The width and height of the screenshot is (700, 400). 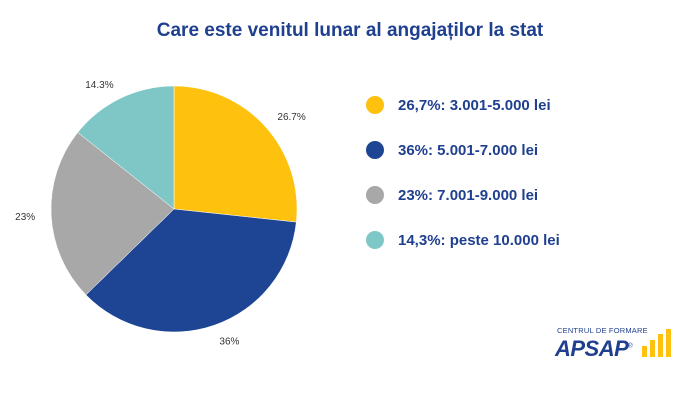 What do you see at coordinates (656, 343) in the screenshot?
I see `bar-chart-icon` at bounding box center [656, 343].